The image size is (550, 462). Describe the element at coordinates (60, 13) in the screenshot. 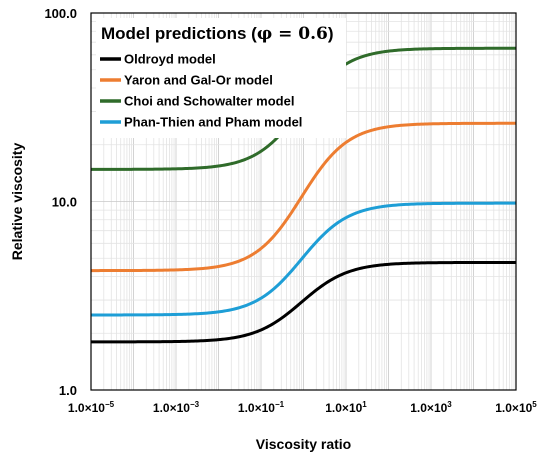

I see `y-tick-label: 100.0` at that location.